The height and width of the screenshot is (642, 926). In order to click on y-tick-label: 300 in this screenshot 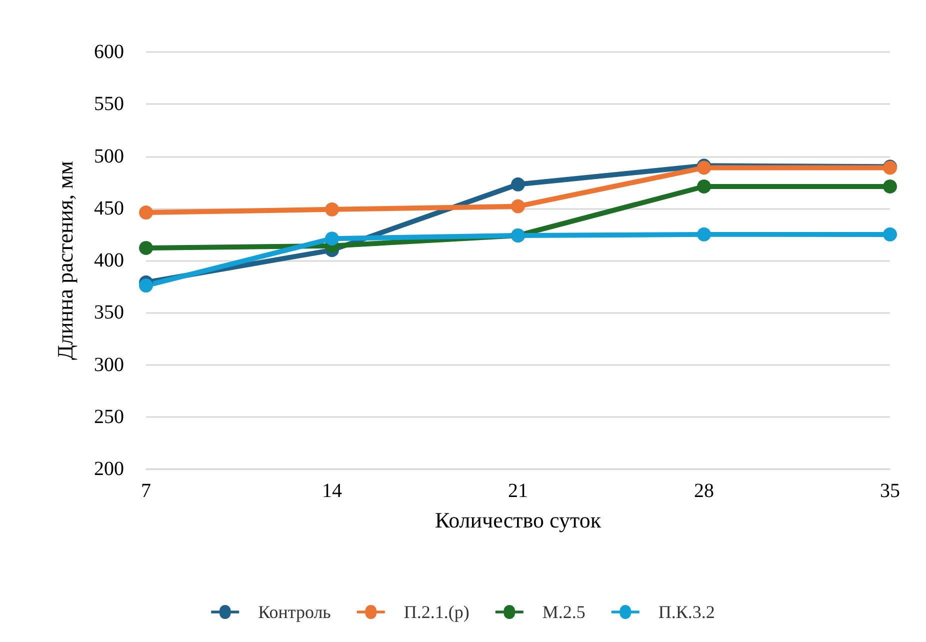, I will do `click(109, 365)`.